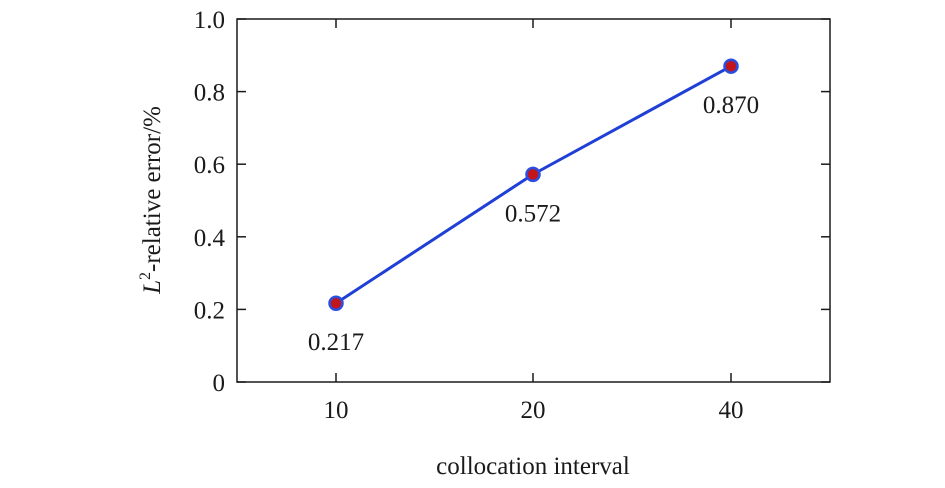 The height and width of the screenshot is (488, 945). What do you see at coordinates (336, 342) in the screenshot?
I see `data-label: 0.217` at bounding box center [336, 342].